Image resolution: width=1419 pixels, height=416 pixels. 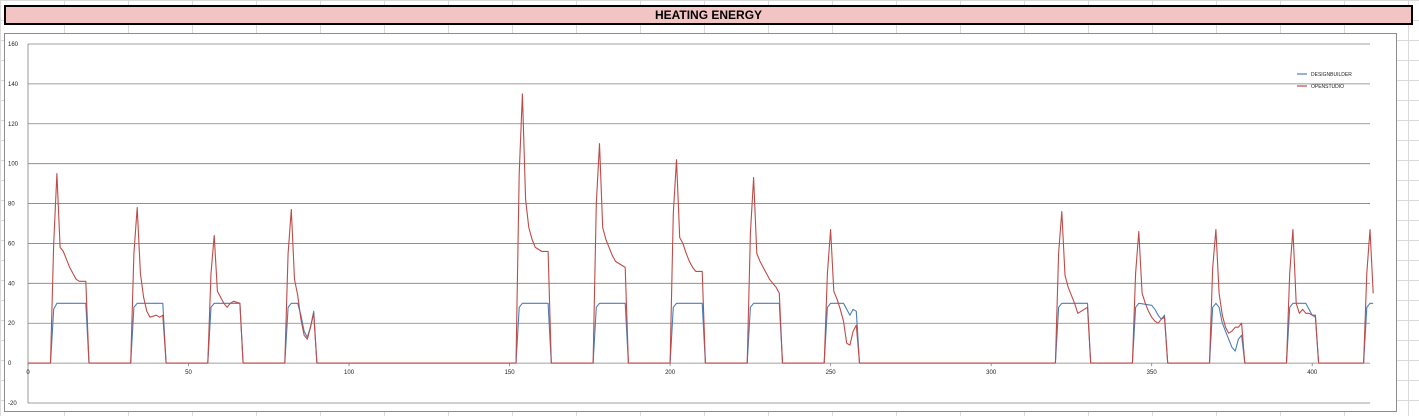 I want to click on x-tick-label-400: 400, so click(x=1312, y=373).